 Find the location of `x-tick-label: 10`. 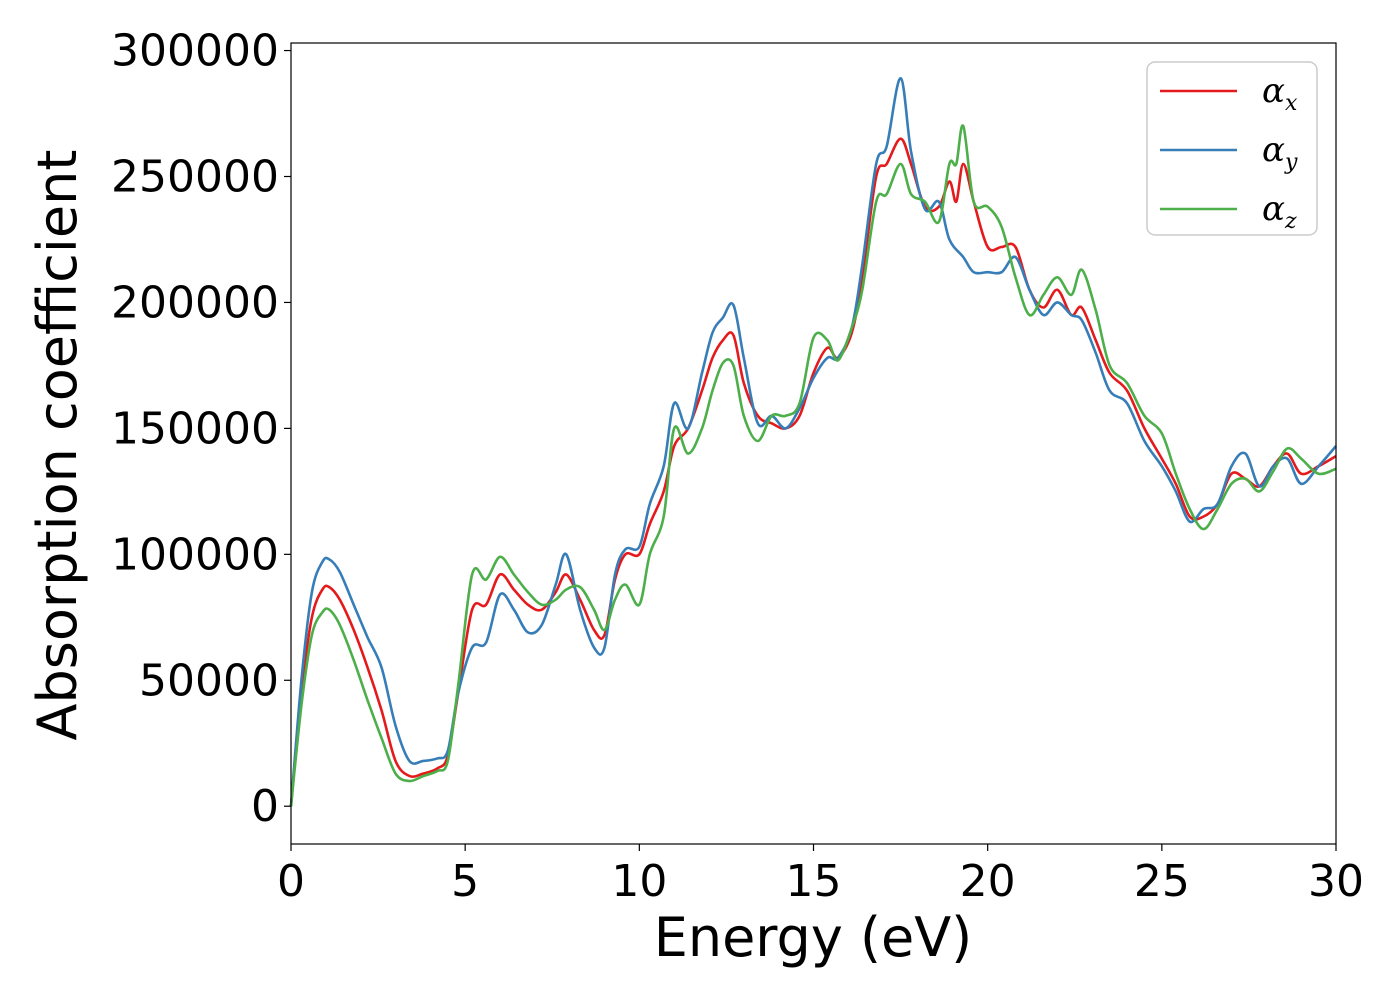

x-tick-label: 10 is located at coordinates (639, 881).